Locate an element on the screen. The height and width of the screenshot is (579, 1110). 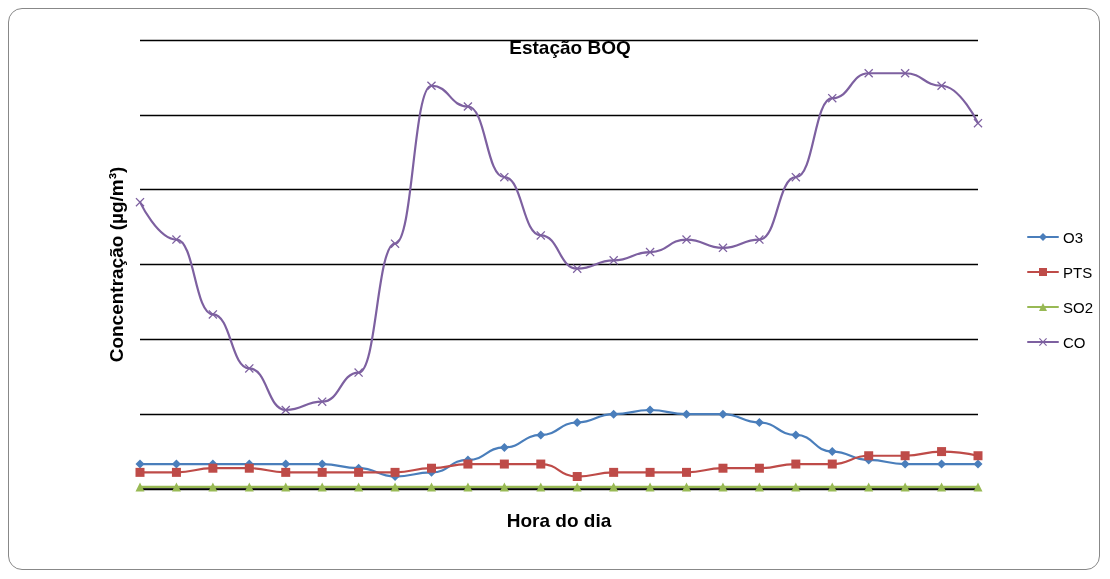
legend-label: O3 is located at coordinates (1072, 237).